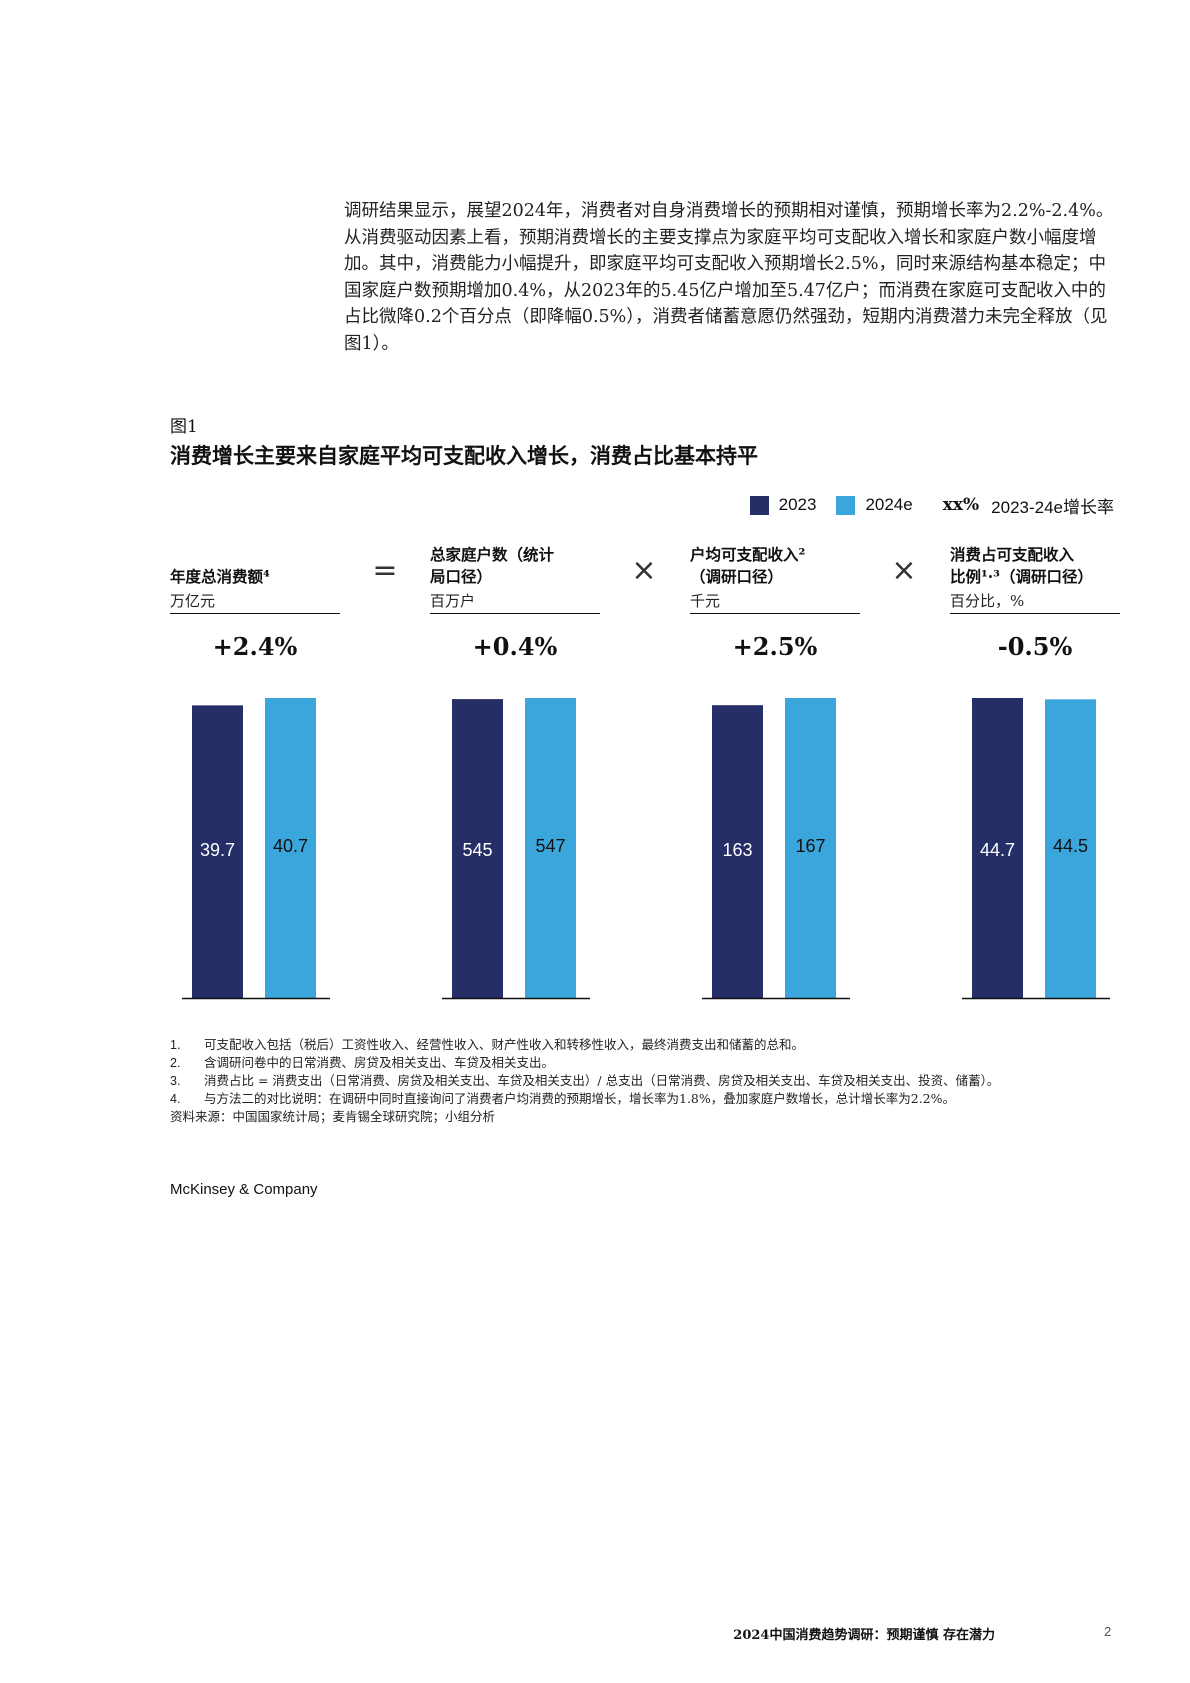  Describe the element at coordinates (1108, 1631) in the screenshot. I see `page-number: 2` at that location.